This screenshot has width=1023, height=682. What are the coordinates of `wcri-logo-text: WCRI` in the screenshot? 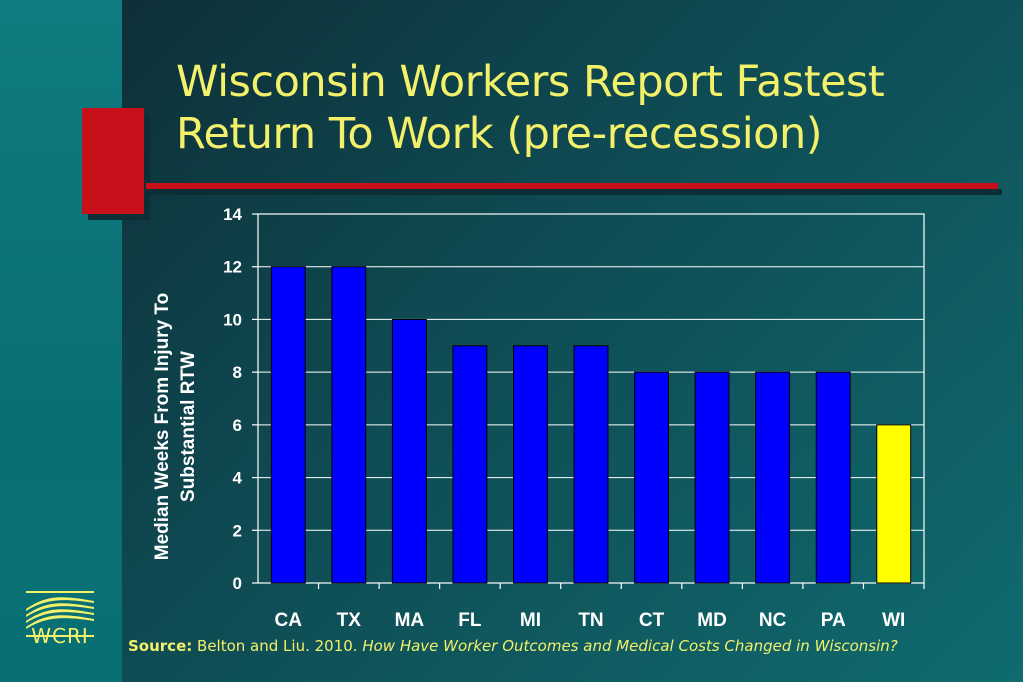 It's located at (60, 636).